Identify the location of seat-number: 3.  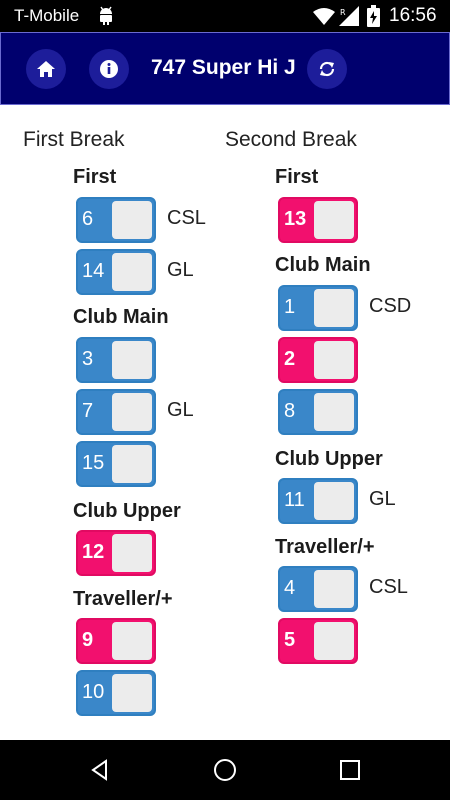
(88, 359).